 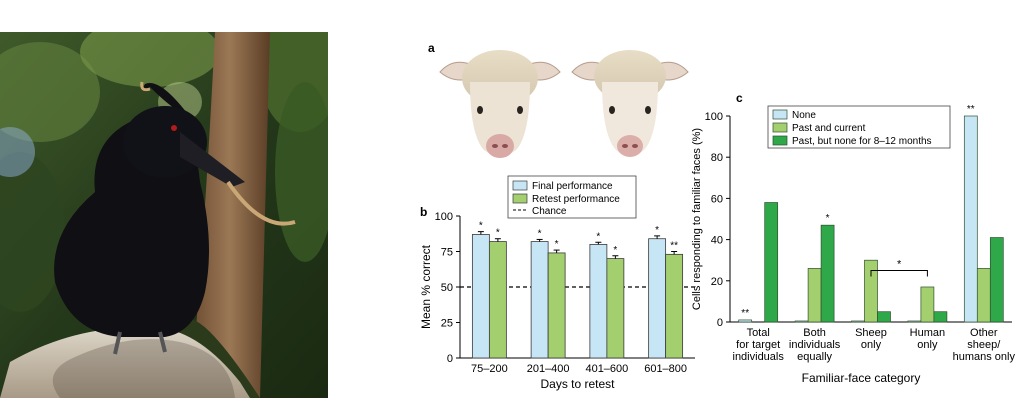 I want to click on panel-c-significance-bracket, so click(x=899, y=273).